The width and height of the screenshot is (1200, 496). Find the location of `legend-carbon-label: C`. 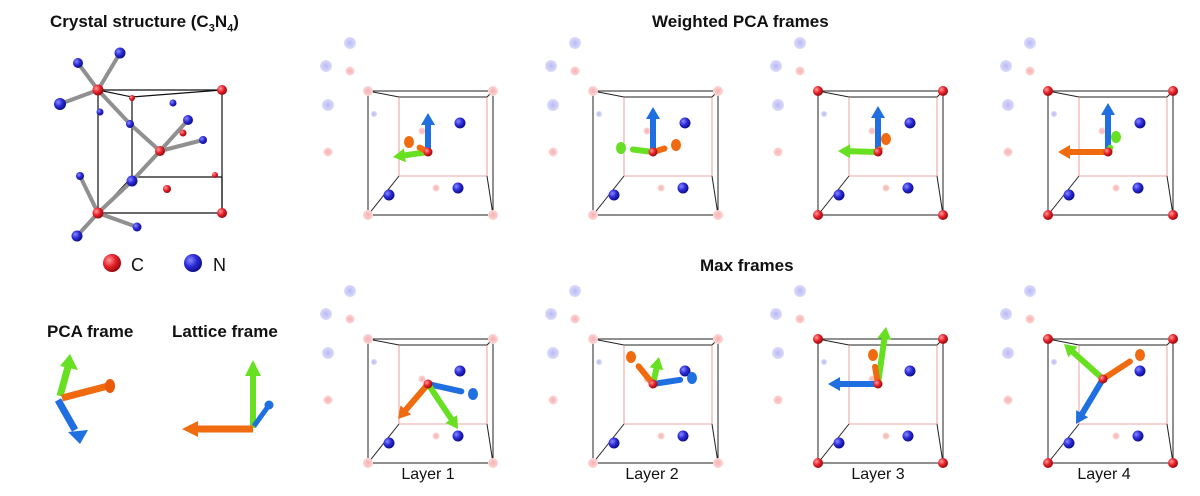

legend-carbon-label: C is located at coordinates (137, 265).